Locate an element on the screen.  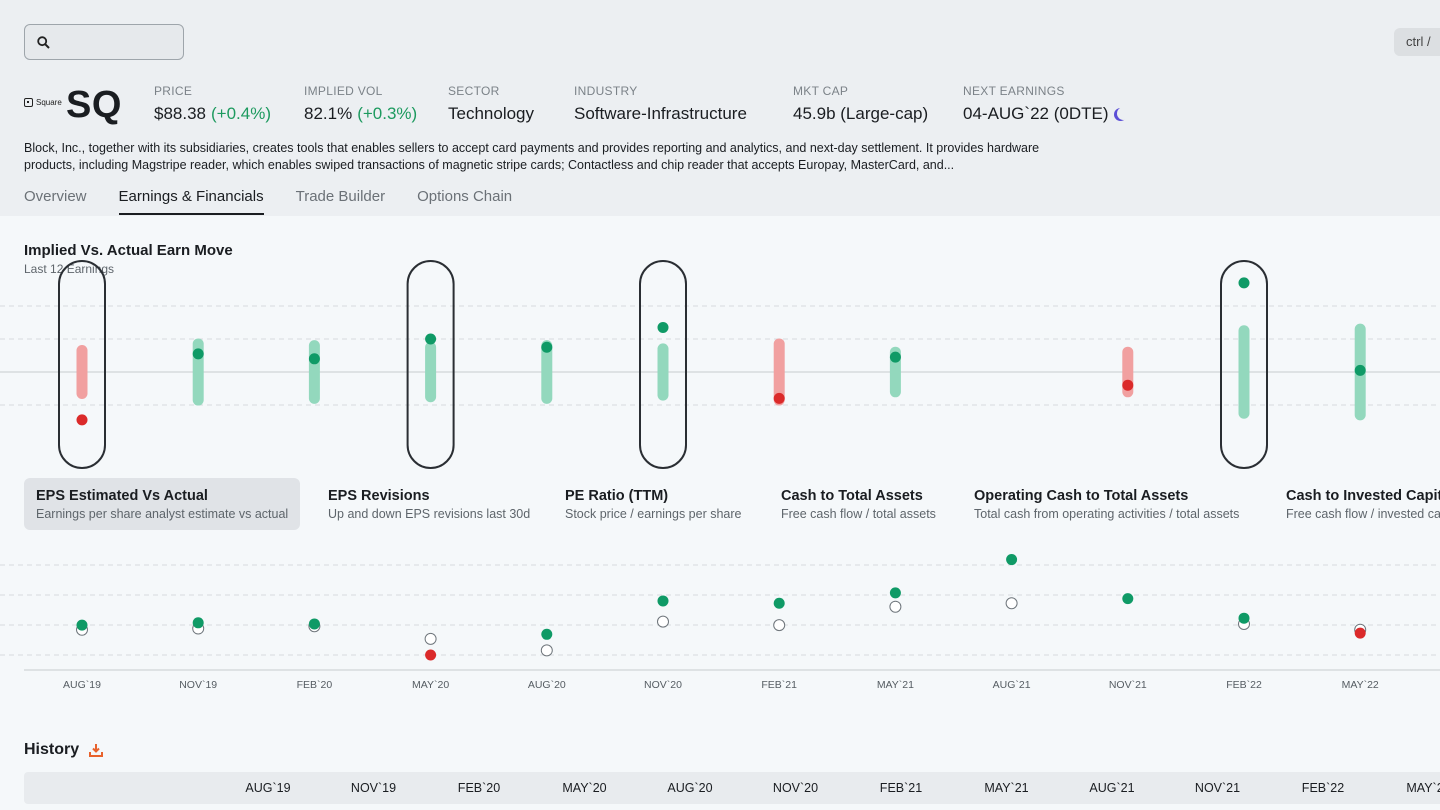
price-change: (+0.4%) is located at coordinates (241, 113).